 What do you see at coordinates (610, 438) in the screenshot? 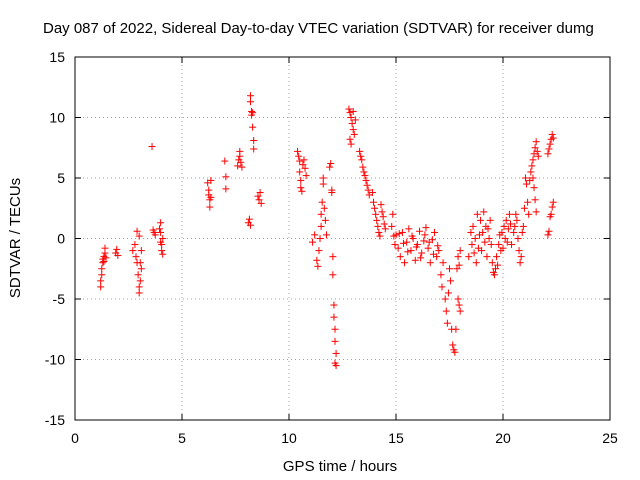
I see `x-tick-label: 25` at bounding box center [610, 438].